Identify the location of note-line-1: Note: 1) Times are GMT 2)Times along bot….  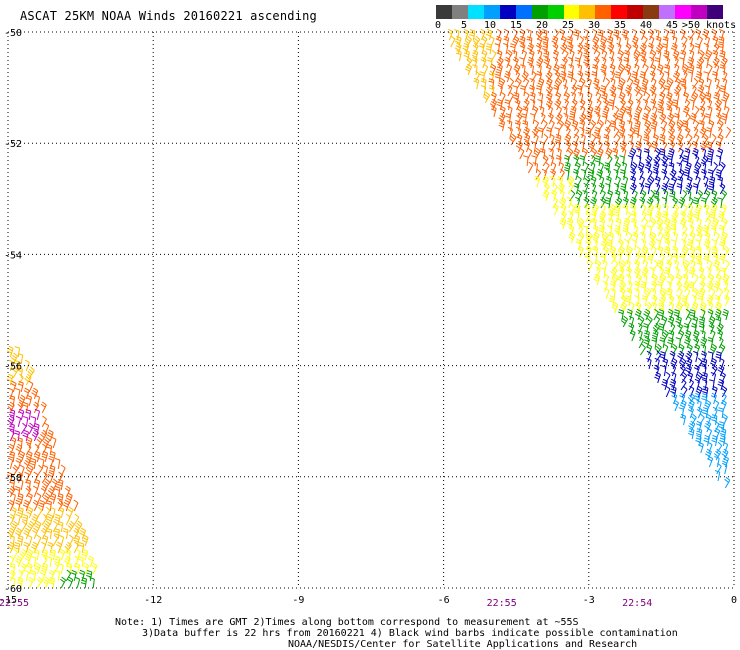
(347, 622).